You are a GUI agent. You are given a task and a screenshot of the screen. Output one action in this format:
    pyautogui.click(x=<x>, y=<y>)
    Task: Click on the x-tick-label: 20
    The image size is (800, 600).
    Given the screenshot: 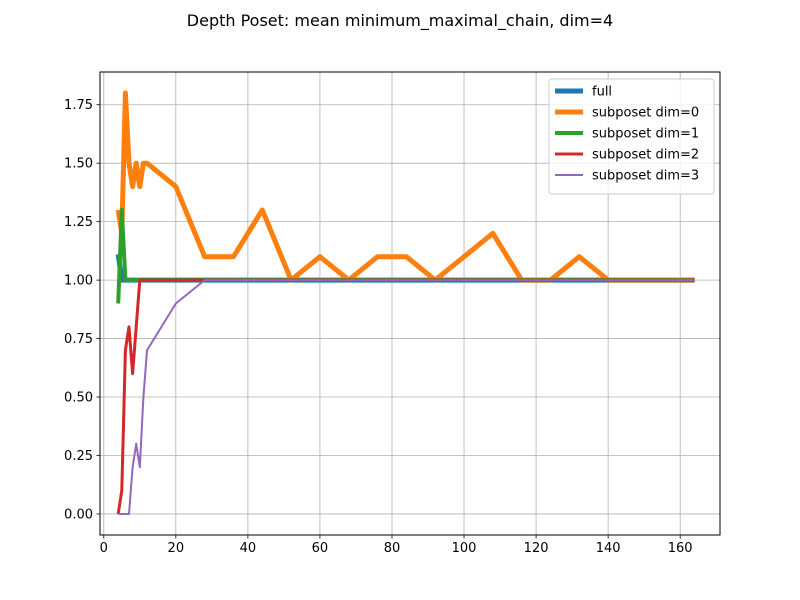 What is the action you would take?
    pyautogui.click(x=176, y=548)
    